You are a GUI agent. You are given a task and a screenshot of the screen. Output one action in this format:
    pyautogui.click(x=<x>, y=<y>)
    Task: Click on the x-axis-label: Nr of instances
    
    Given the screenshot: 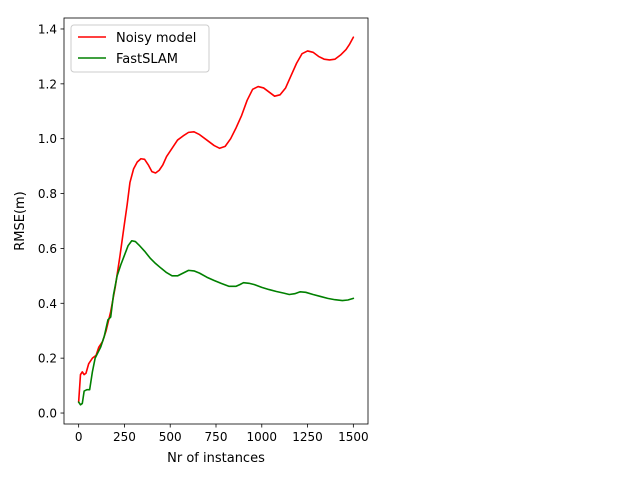 What is the action you would take?
    pyautogui.click(x=216, y=458)
    